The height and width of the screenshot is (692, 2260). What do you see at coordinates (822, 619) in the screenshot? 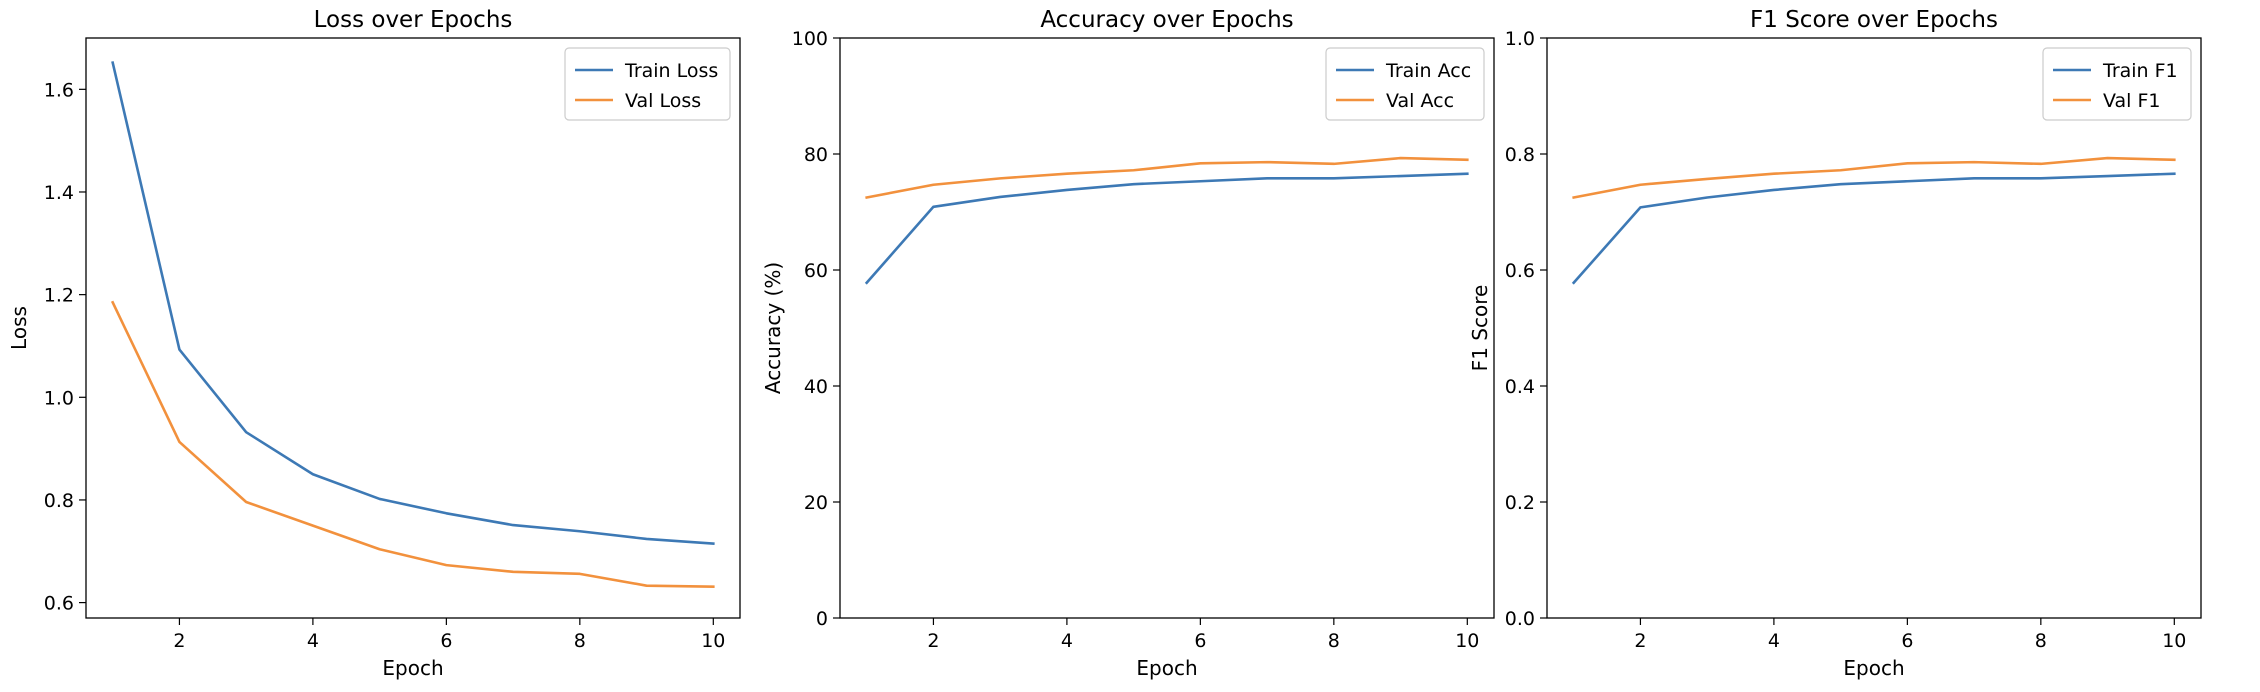
I see `y-tick-label: 0` at bounding box center [822, 619].